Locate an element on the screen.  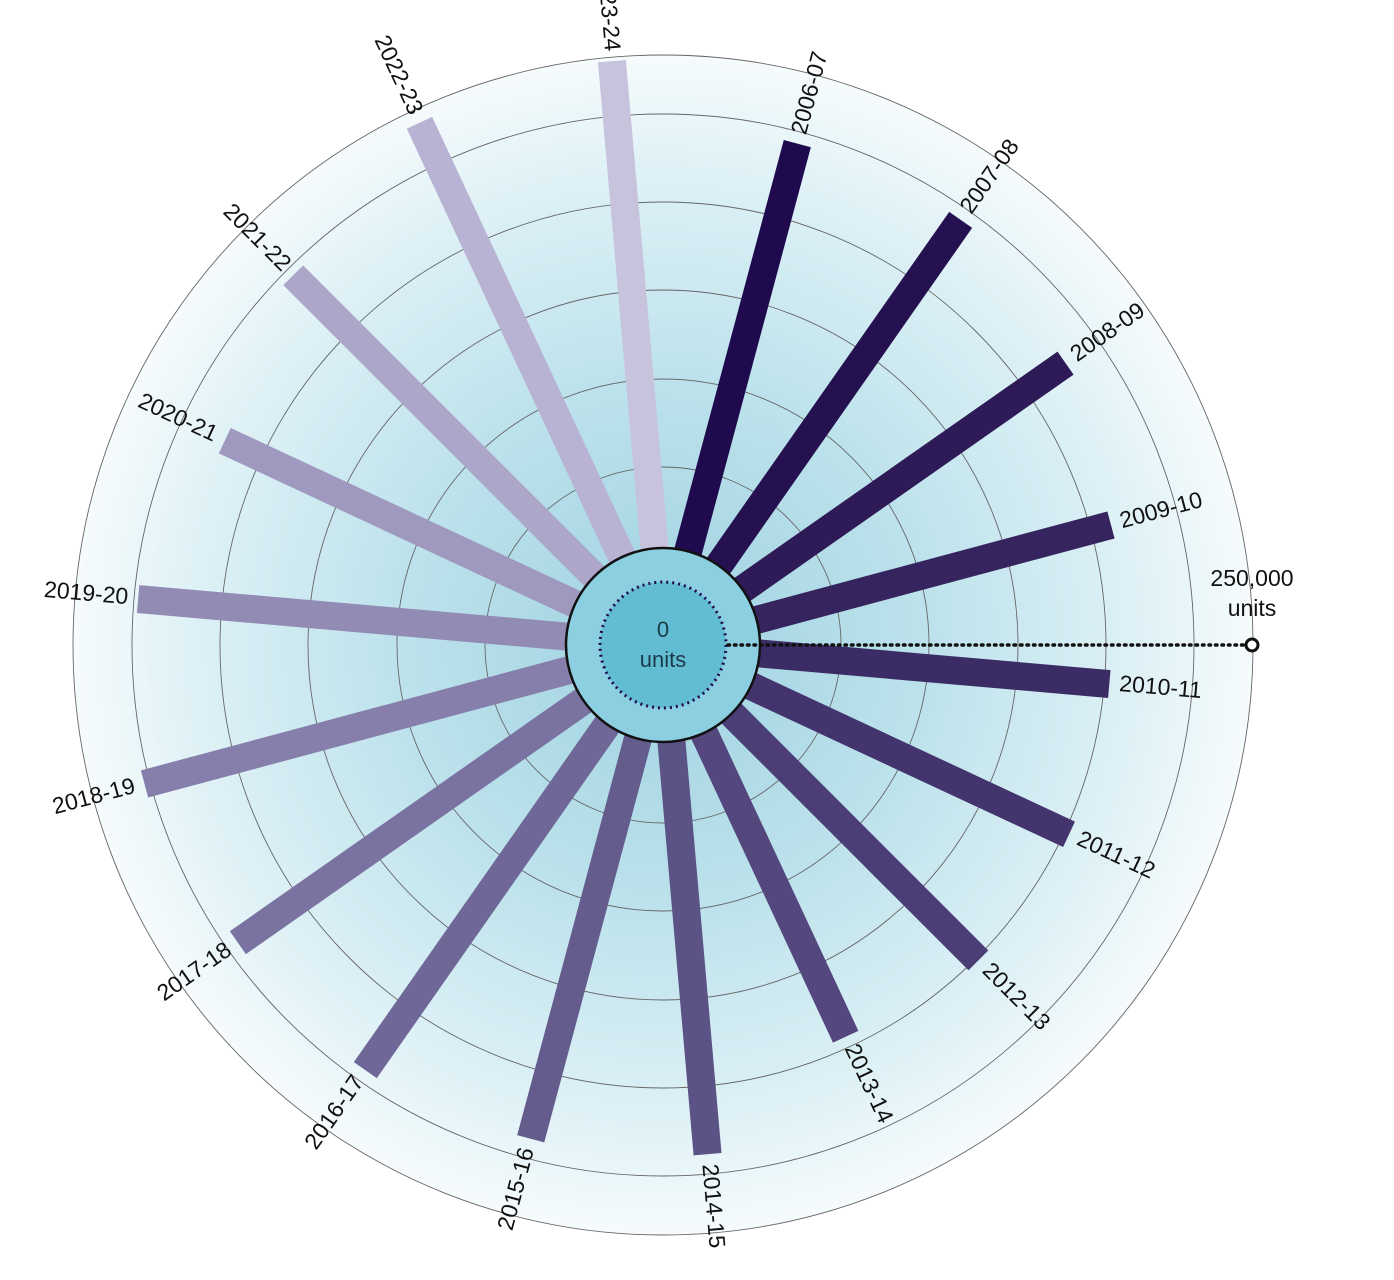
center-unit-label: units is located at coordinates (663, 659).